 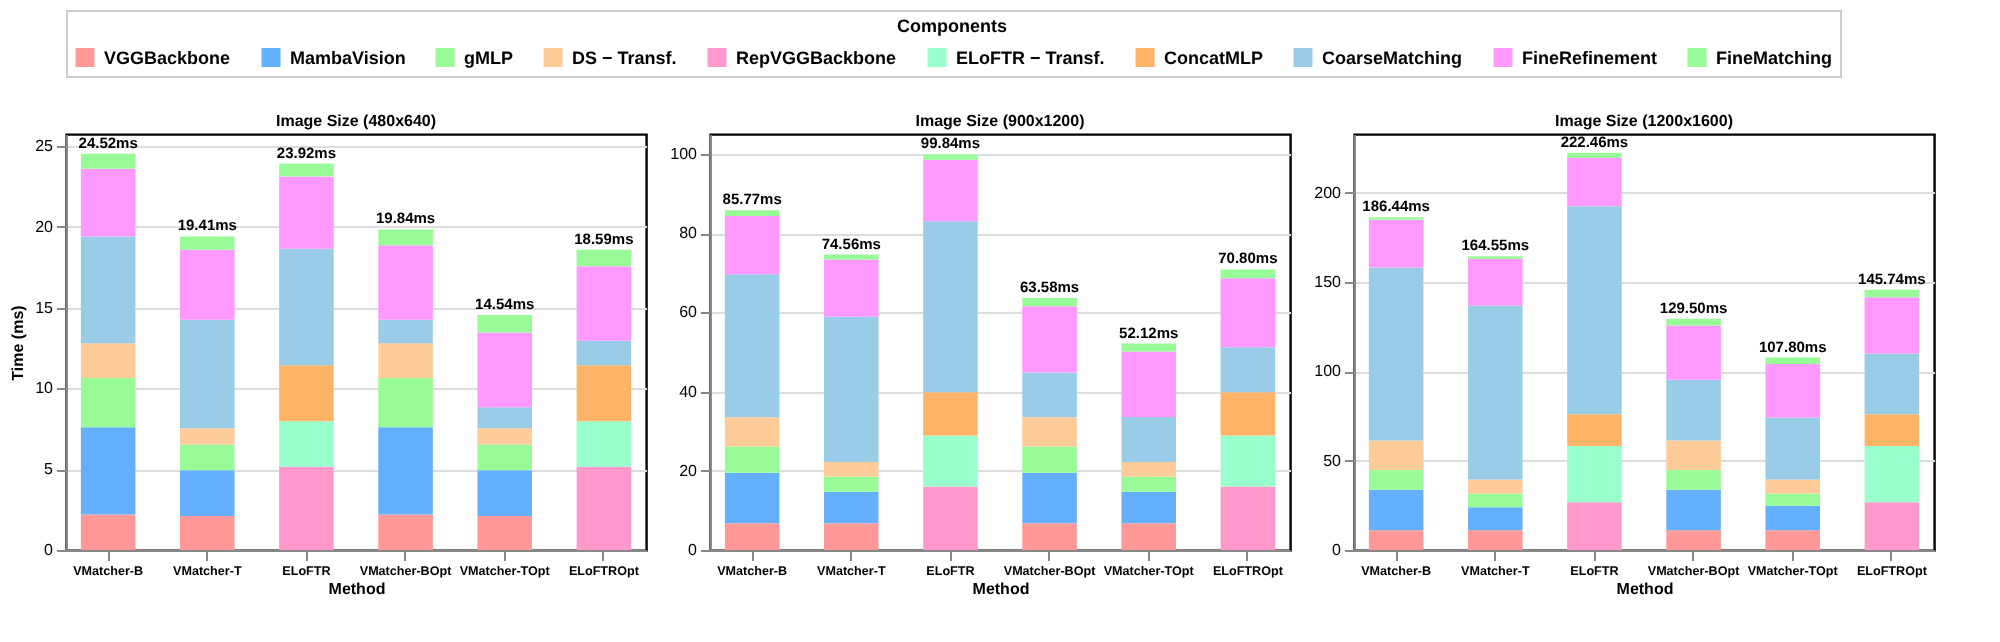 What do you see at coordinates (356, 121) in the screenshot?
I see `chart-title: Image Size (480x640)` at bounding box center [356, 121].